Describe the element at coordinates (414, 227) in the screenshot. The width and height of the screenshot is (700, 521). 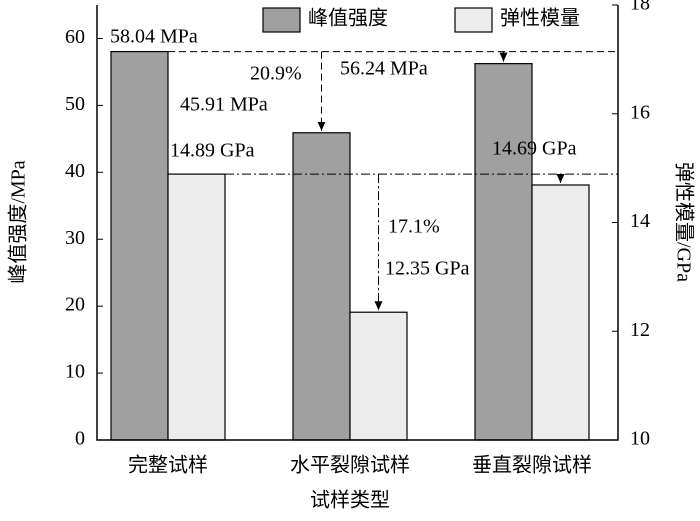
I see `annotation: 17.1%` at that location.